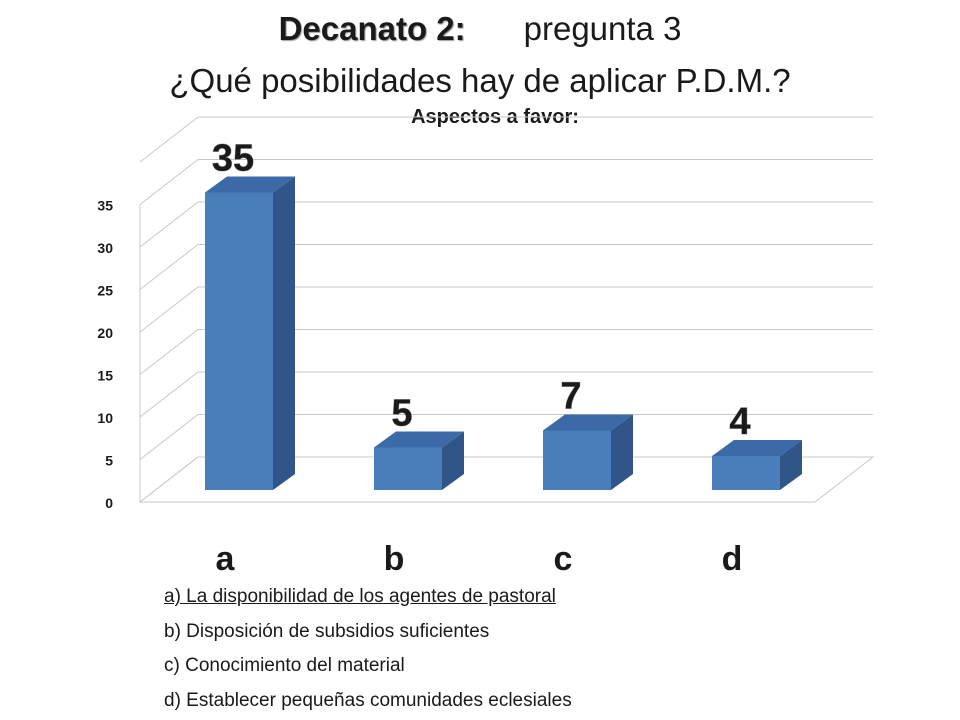 The image size is (960, 720). I want to click on bar-d, so click(757, 465).